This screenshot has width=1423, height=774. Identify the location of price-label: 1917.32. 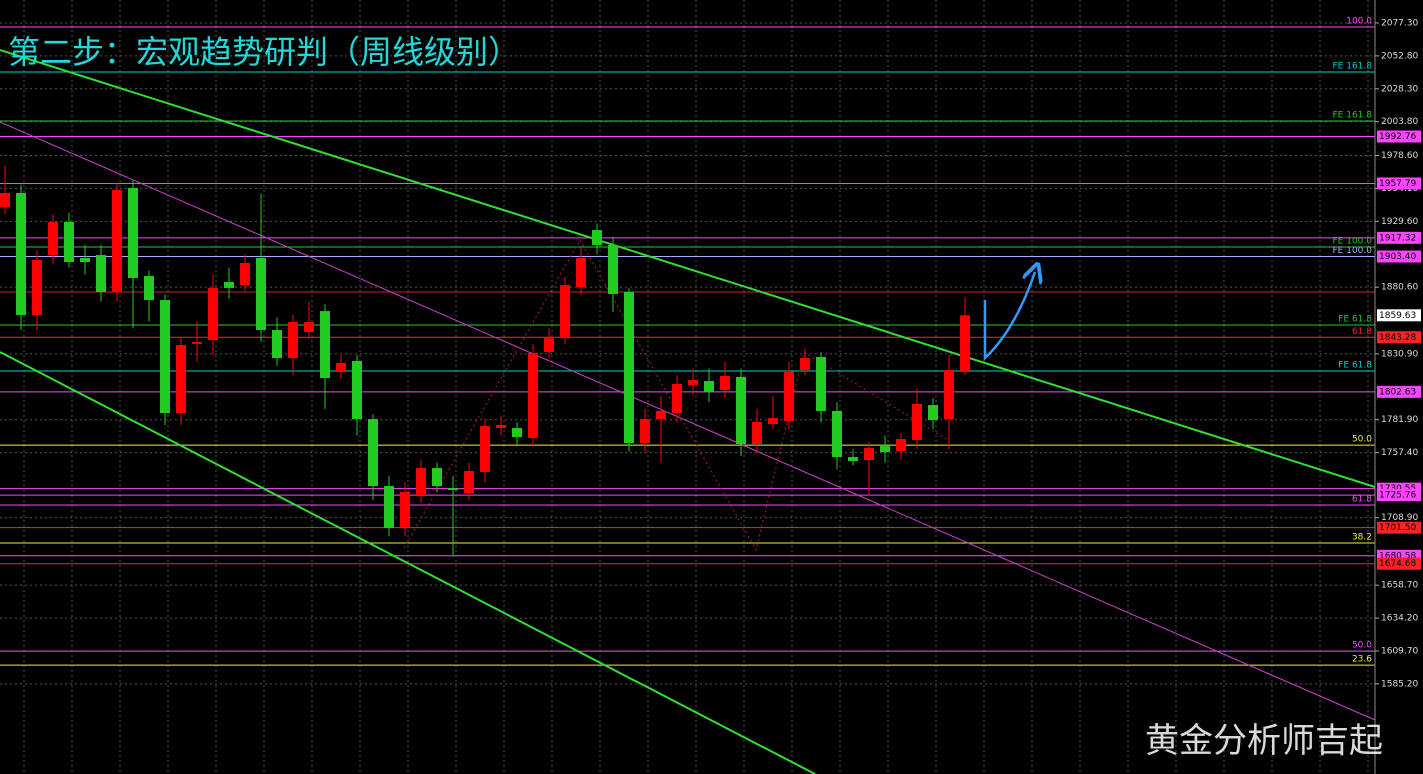
(1397, 238).